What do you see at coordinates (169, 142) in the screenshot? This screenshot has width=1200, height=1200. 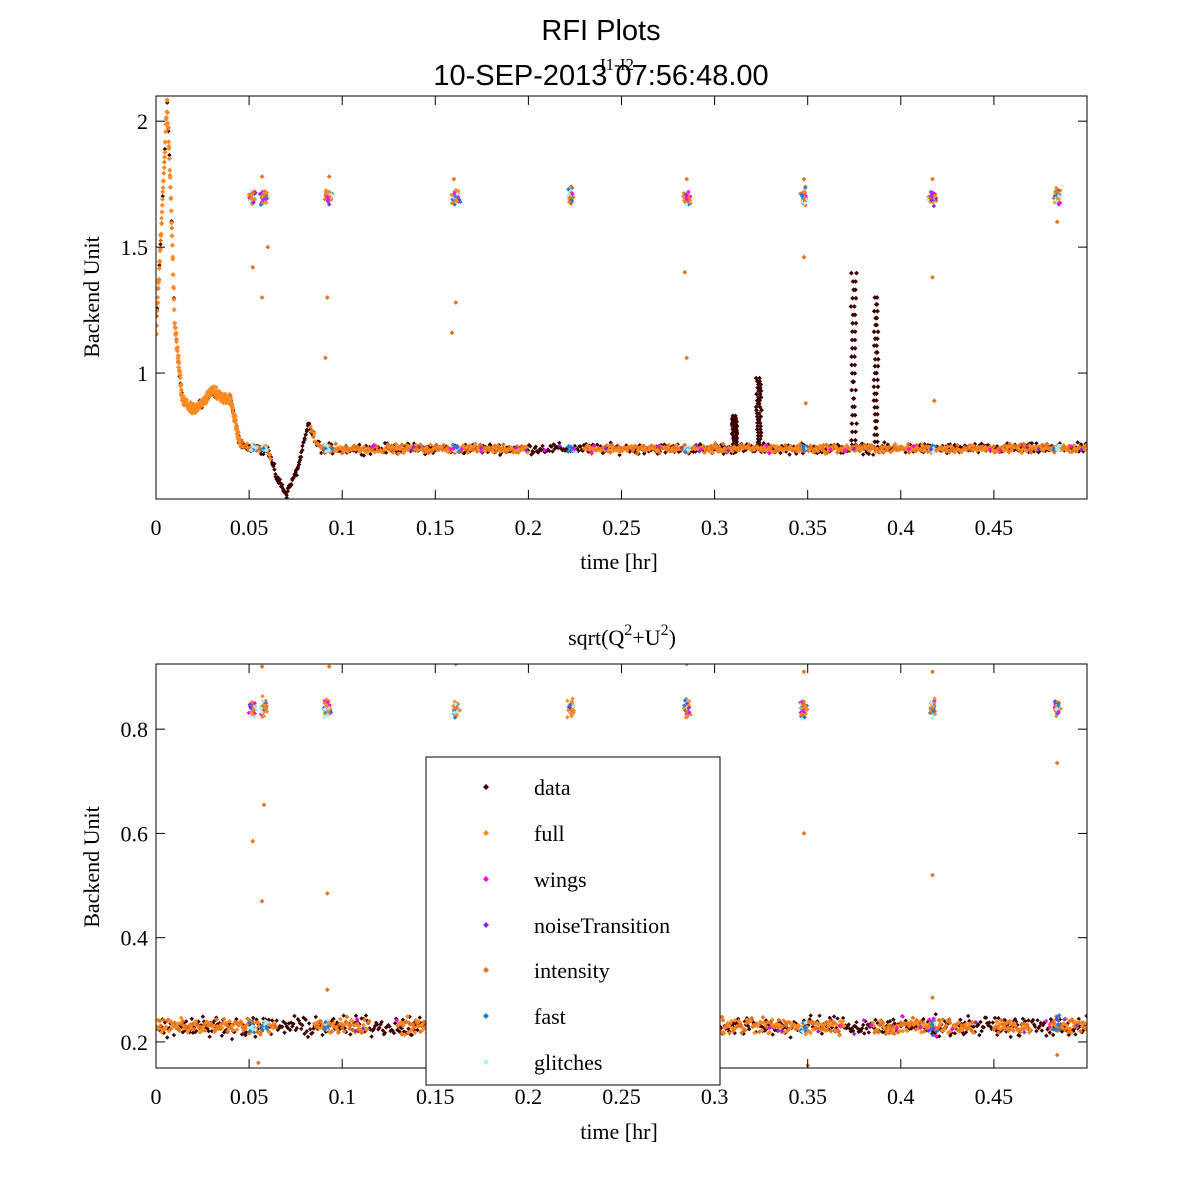 I see `top-point-full-start-2023` at bounding box center [169, 142].